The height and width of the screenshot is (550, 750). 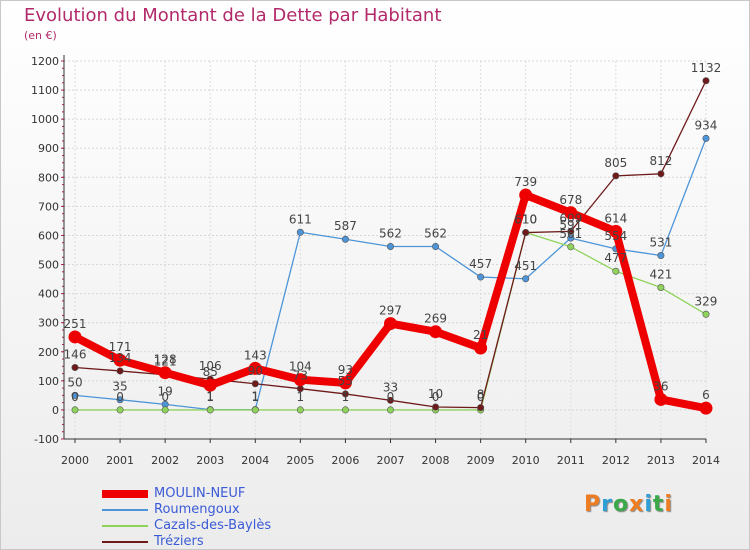 I want to click on data-label-moulin-neuf: 614, so click(x=615, y=218).